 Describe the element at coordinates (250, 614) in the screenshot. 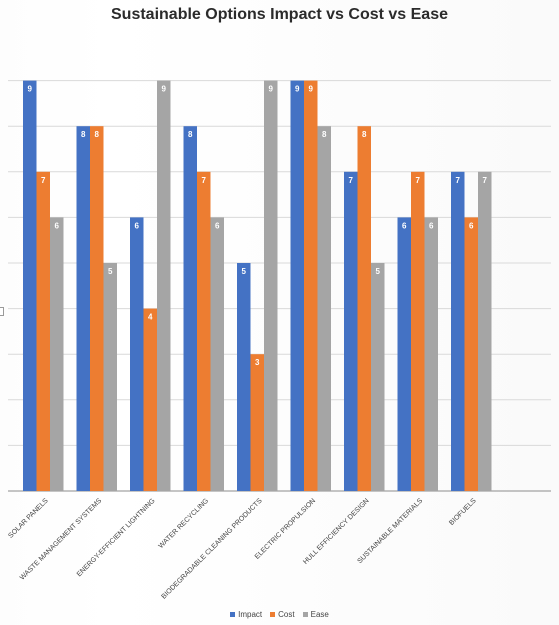

I see `legend-label: Impact` at that location.